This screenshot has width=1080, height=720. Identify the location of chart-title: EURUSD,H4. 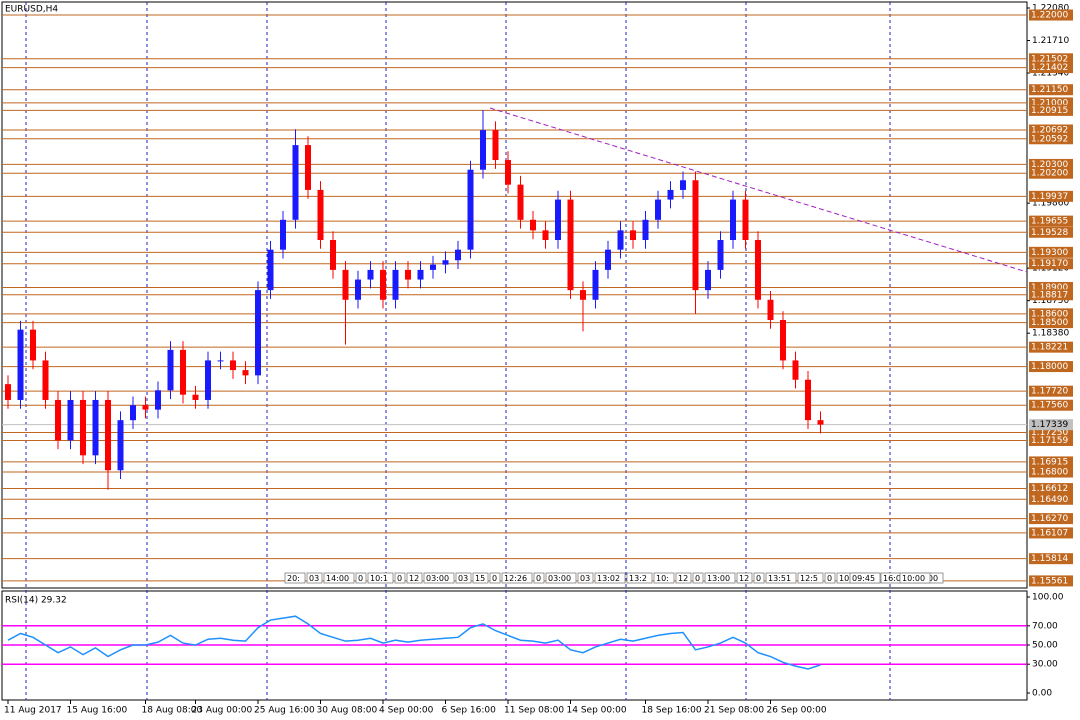
(31, 10).